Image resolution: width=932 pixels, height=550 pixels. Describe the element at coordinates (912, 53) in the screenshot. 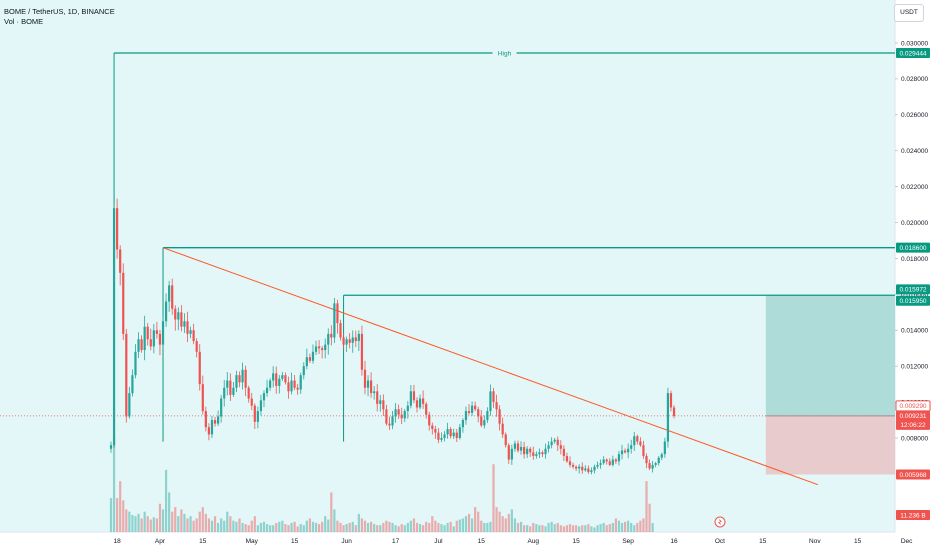

I see `price-tag-label: 0.029444` at that location.